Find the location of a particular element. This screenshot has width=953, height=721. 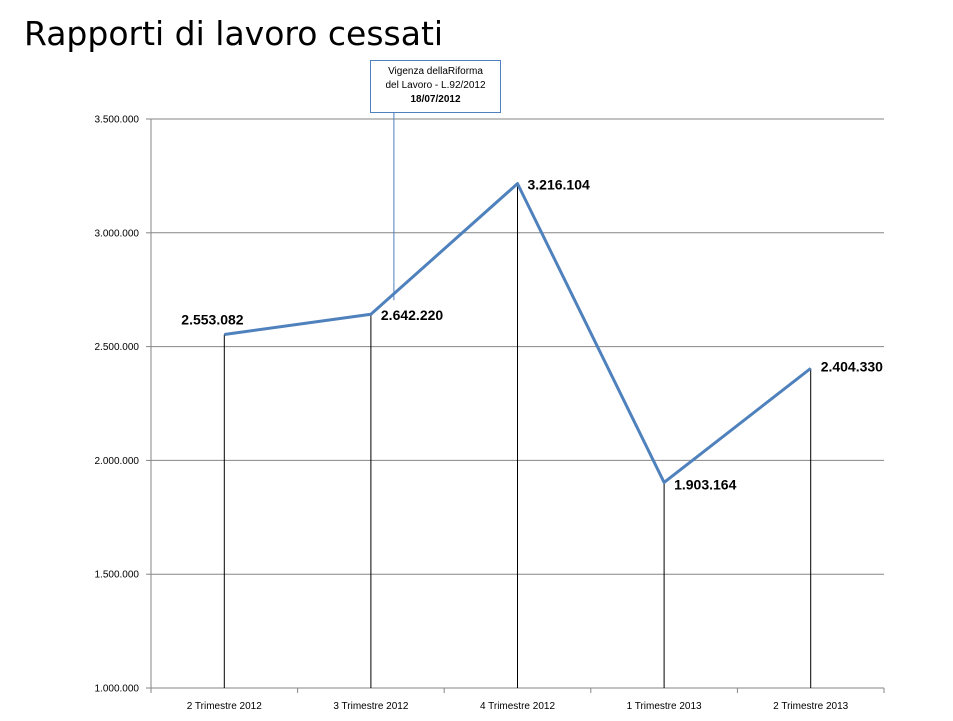

x-tick-label: 2 Trimestre 2013 is located at coordinates (810, 706).